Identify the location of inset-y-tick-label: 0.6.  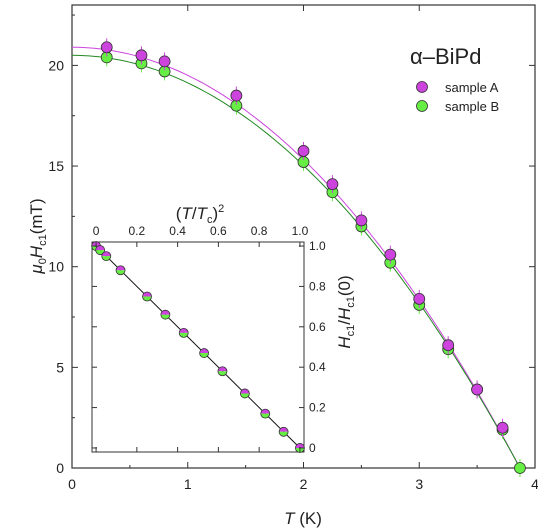
(317, 327).